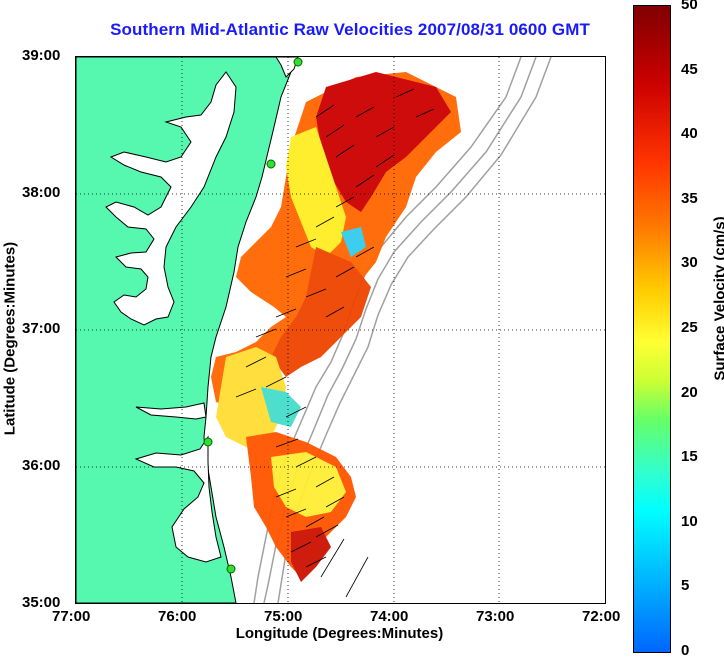  Describe the element at coordinates (685, 650) in the screenshot. I see `colorbar-tick: 0` at that location.